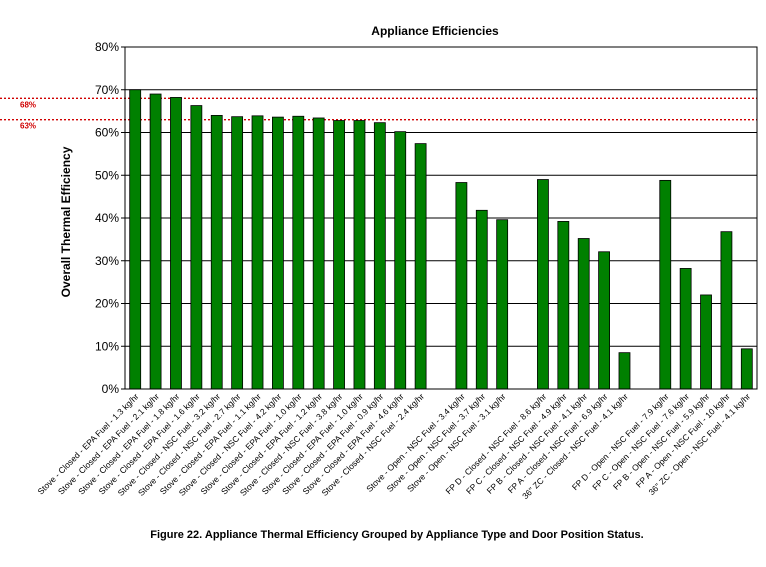  I want to click on reference-lines: 68% 63%, so click(378, 114).